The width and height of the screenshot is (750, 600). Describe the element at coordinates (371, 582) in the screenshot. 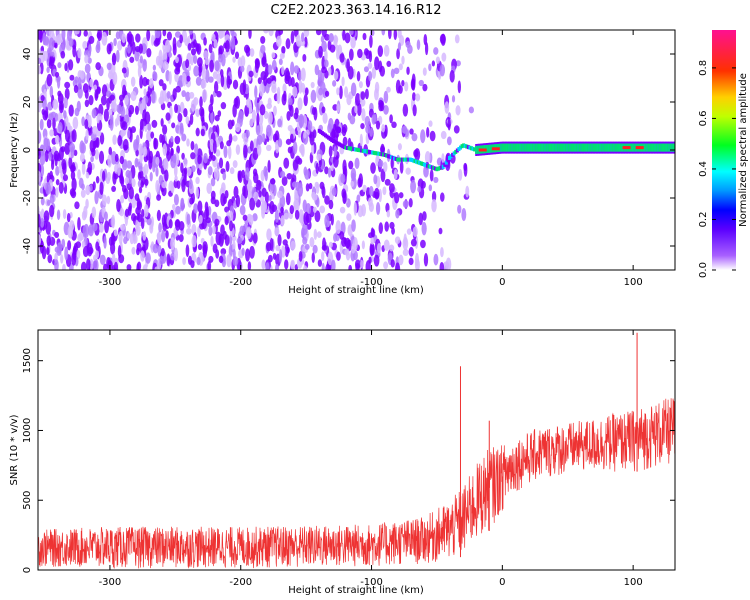

I see `snr-xtick-label: -100` at that location.